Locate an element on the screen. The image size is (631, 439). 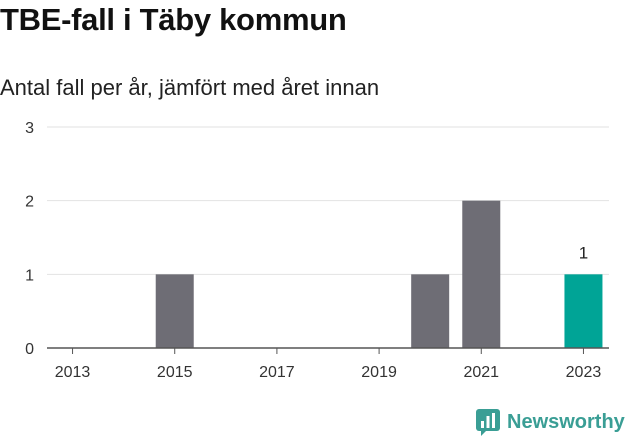
x-tick-label: 2019 is located at coordinates (379, 372).